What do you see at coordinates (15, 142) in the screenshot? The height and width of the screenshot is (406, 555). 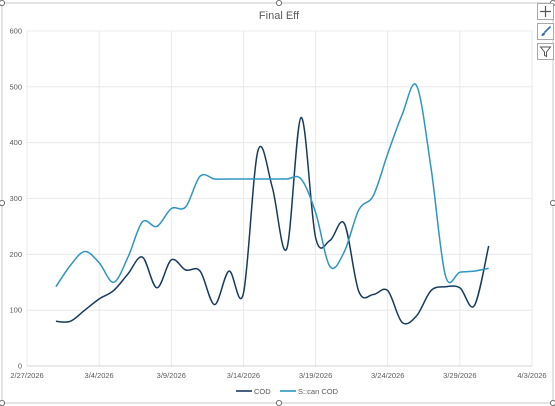 I see `y-tick-label: 400` at bounding box center [15, 142].